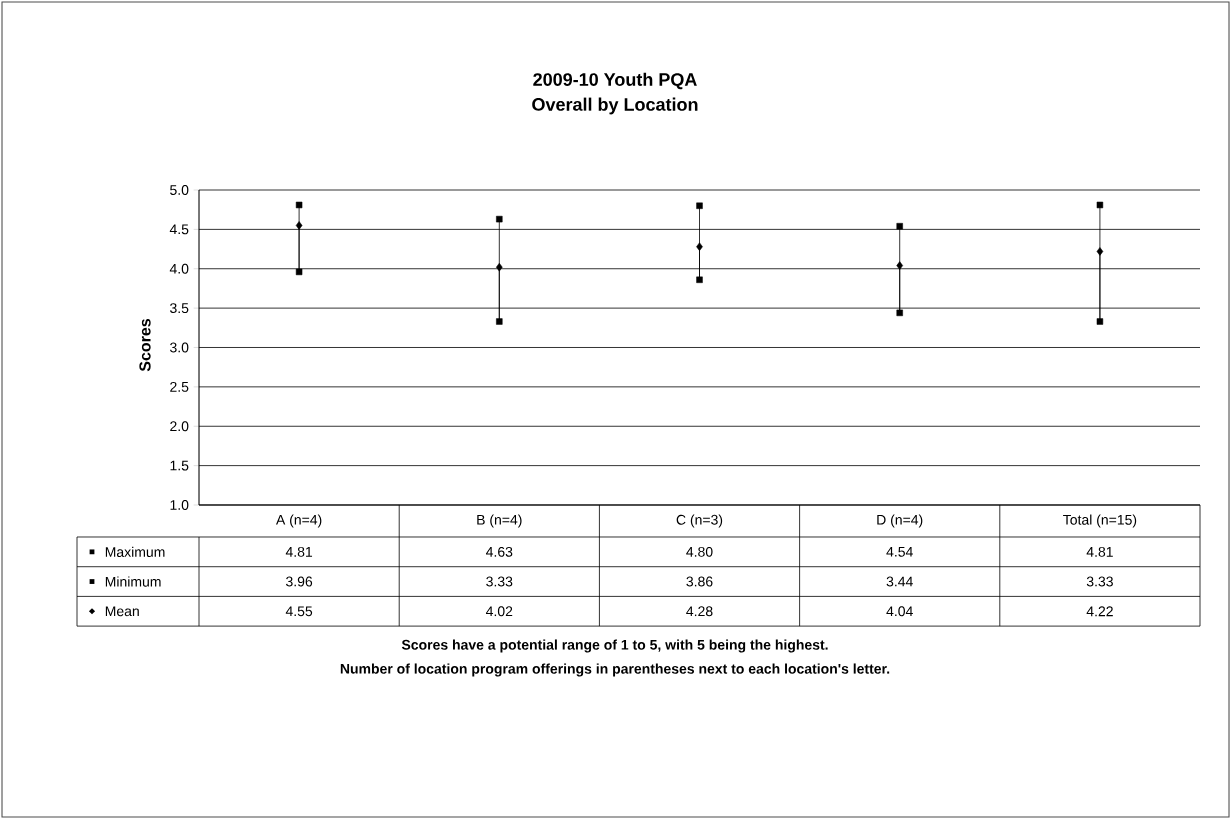 This screenshot has height=819, width=1231. Describe the element at coordinates (699, 611) in the screenshot. I see `data-label: 4.28` at that location.